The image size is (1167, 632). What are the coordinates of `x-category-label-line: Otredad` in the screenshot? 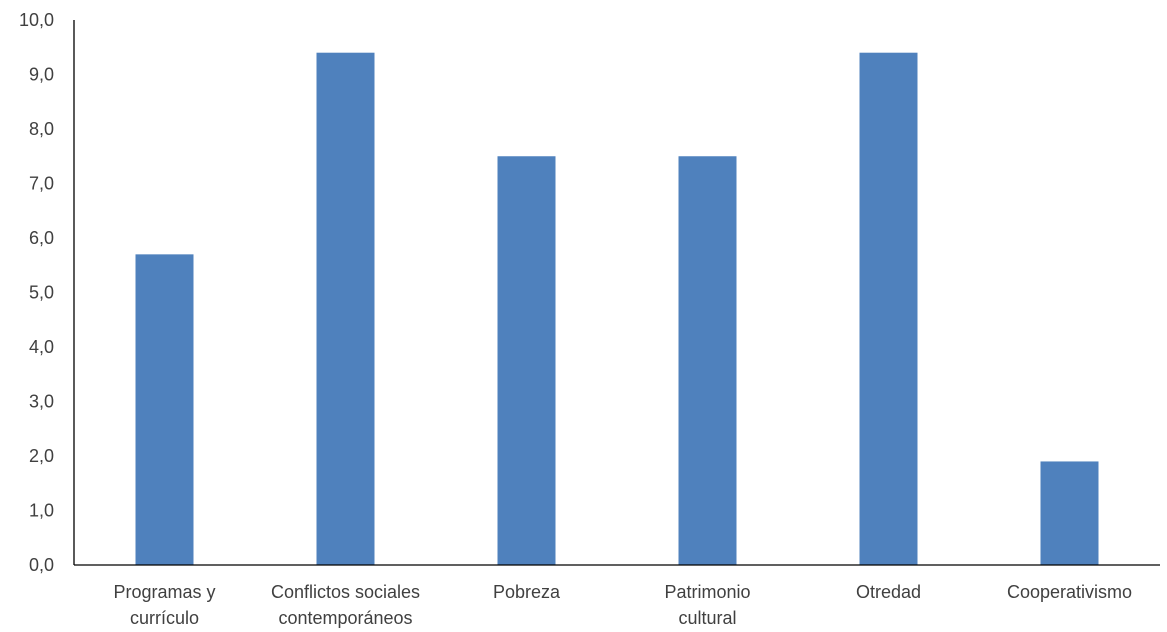 It's located at (888, 592).